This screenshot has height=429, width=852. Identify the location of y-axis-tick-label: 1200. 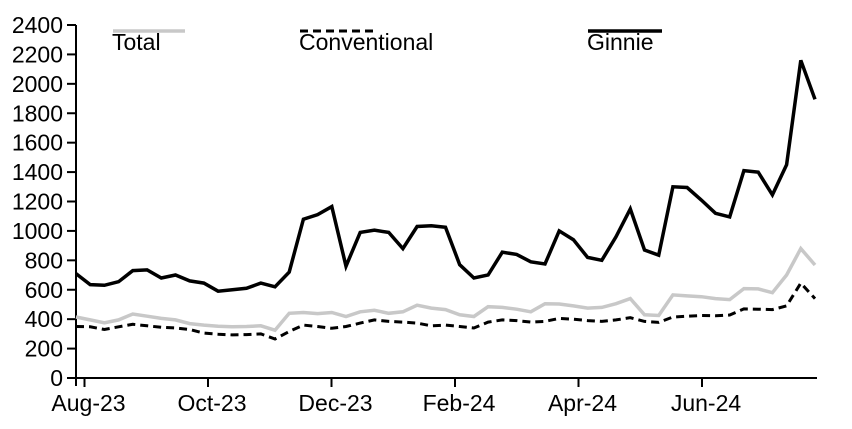
(37, 202).